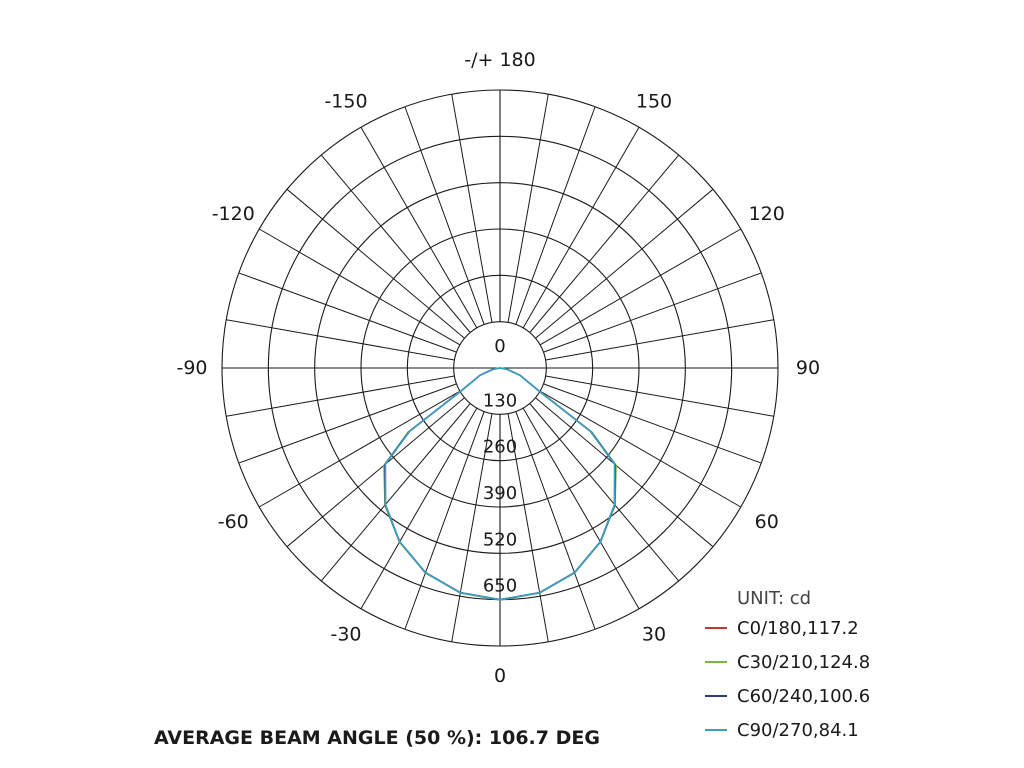 This screenshot has height=768, width=1024. What do you see at coordinates (500, 400) in the screenshot?
I see `radial-tick-label: 130` at bounding box center [500, 400].